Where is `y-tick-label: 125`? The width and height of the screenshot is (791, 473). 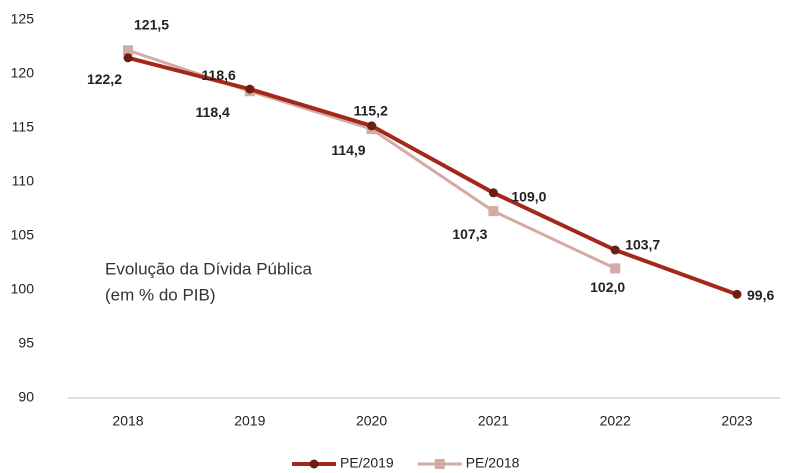
y-tick-label: 125 is located at coordinates (23, 19).